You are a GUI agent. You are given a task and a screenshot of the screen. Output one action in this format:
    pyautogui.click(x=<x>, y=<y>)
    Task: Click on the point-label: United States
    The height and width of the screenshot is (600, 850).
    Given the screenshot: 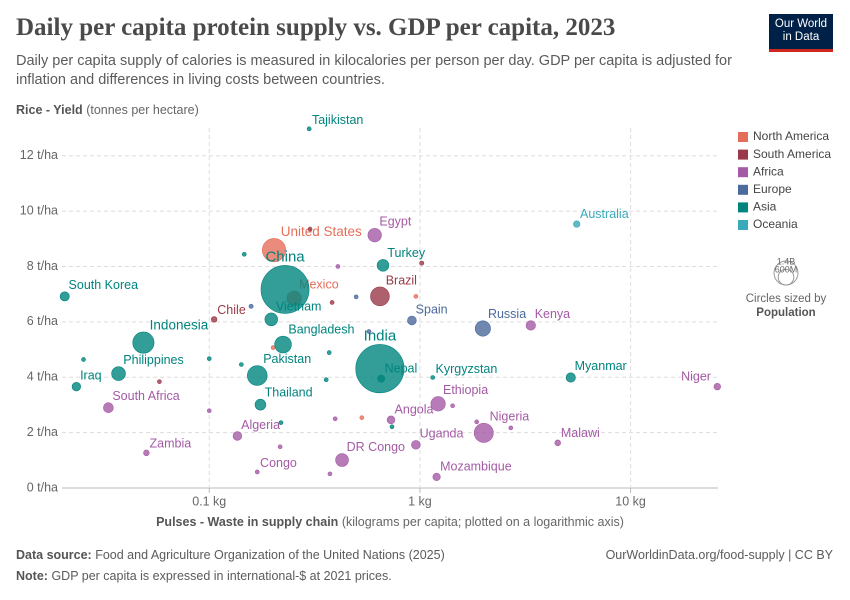 What is the action you would take?
    pyautogui.click(x=321, y=231)
    